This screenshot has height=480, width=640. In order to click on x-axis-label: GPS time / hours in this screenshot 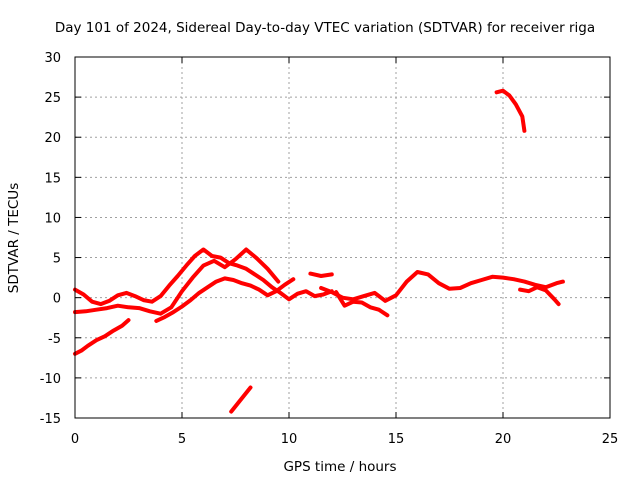, I will do `click(339, 467)`.